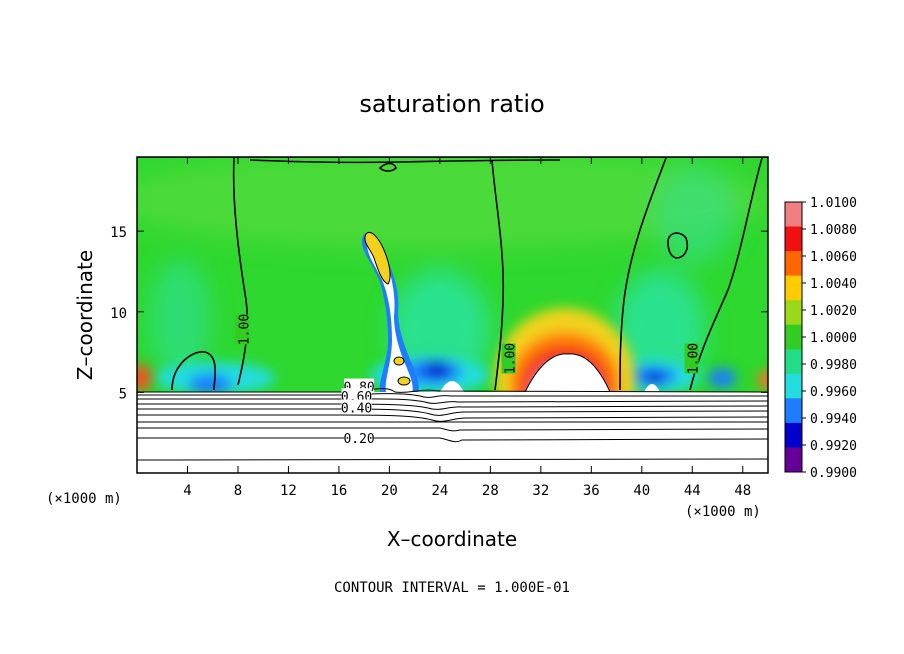  I want to click on colorbar-label: 1.0040, so click(833, 284).